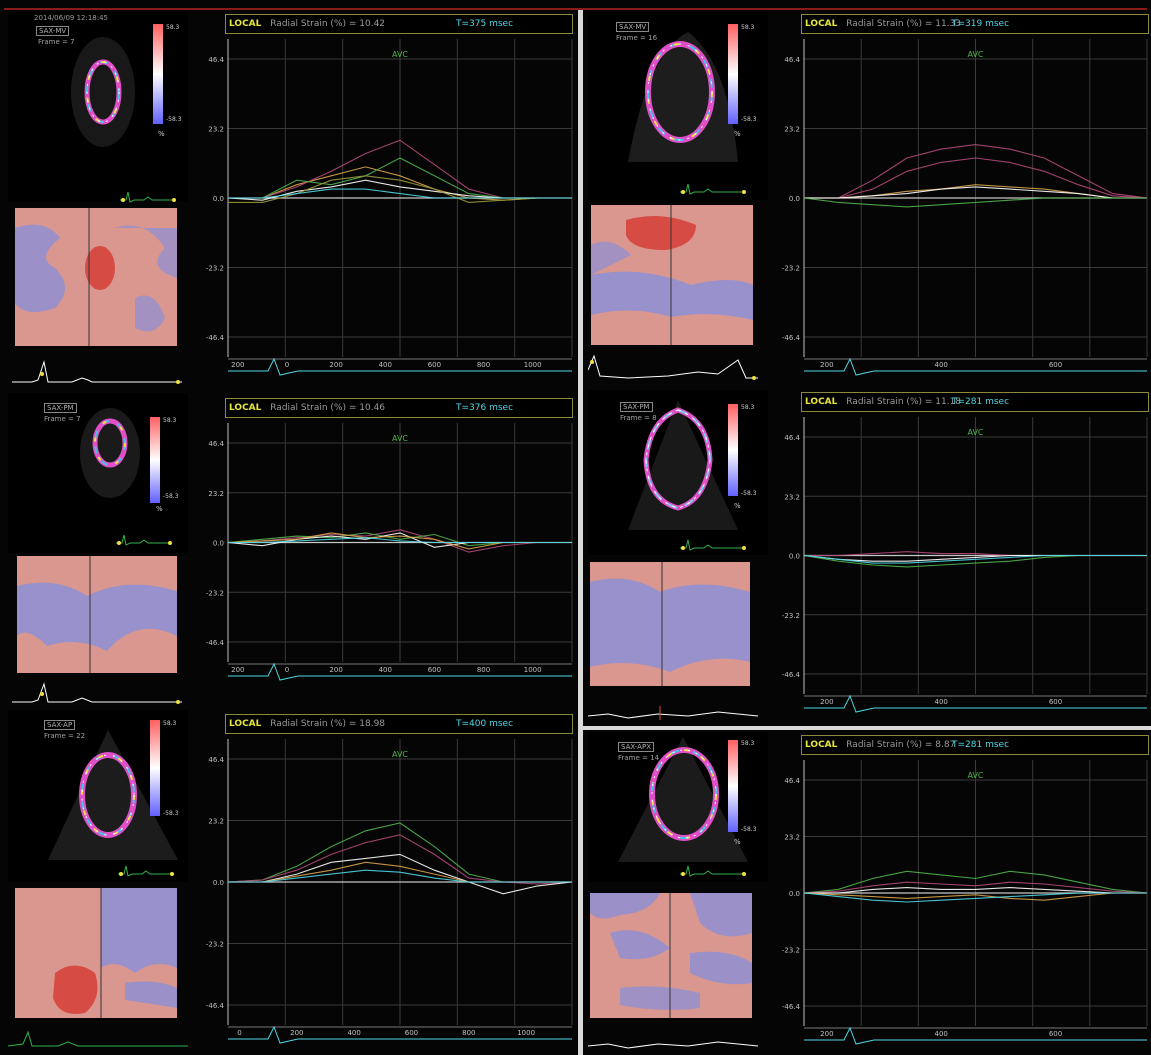  Describe the element at coordinates (901, 745) in the screenshot. I see `strain-value: Radial Strain (%) = 8.87` at that location.